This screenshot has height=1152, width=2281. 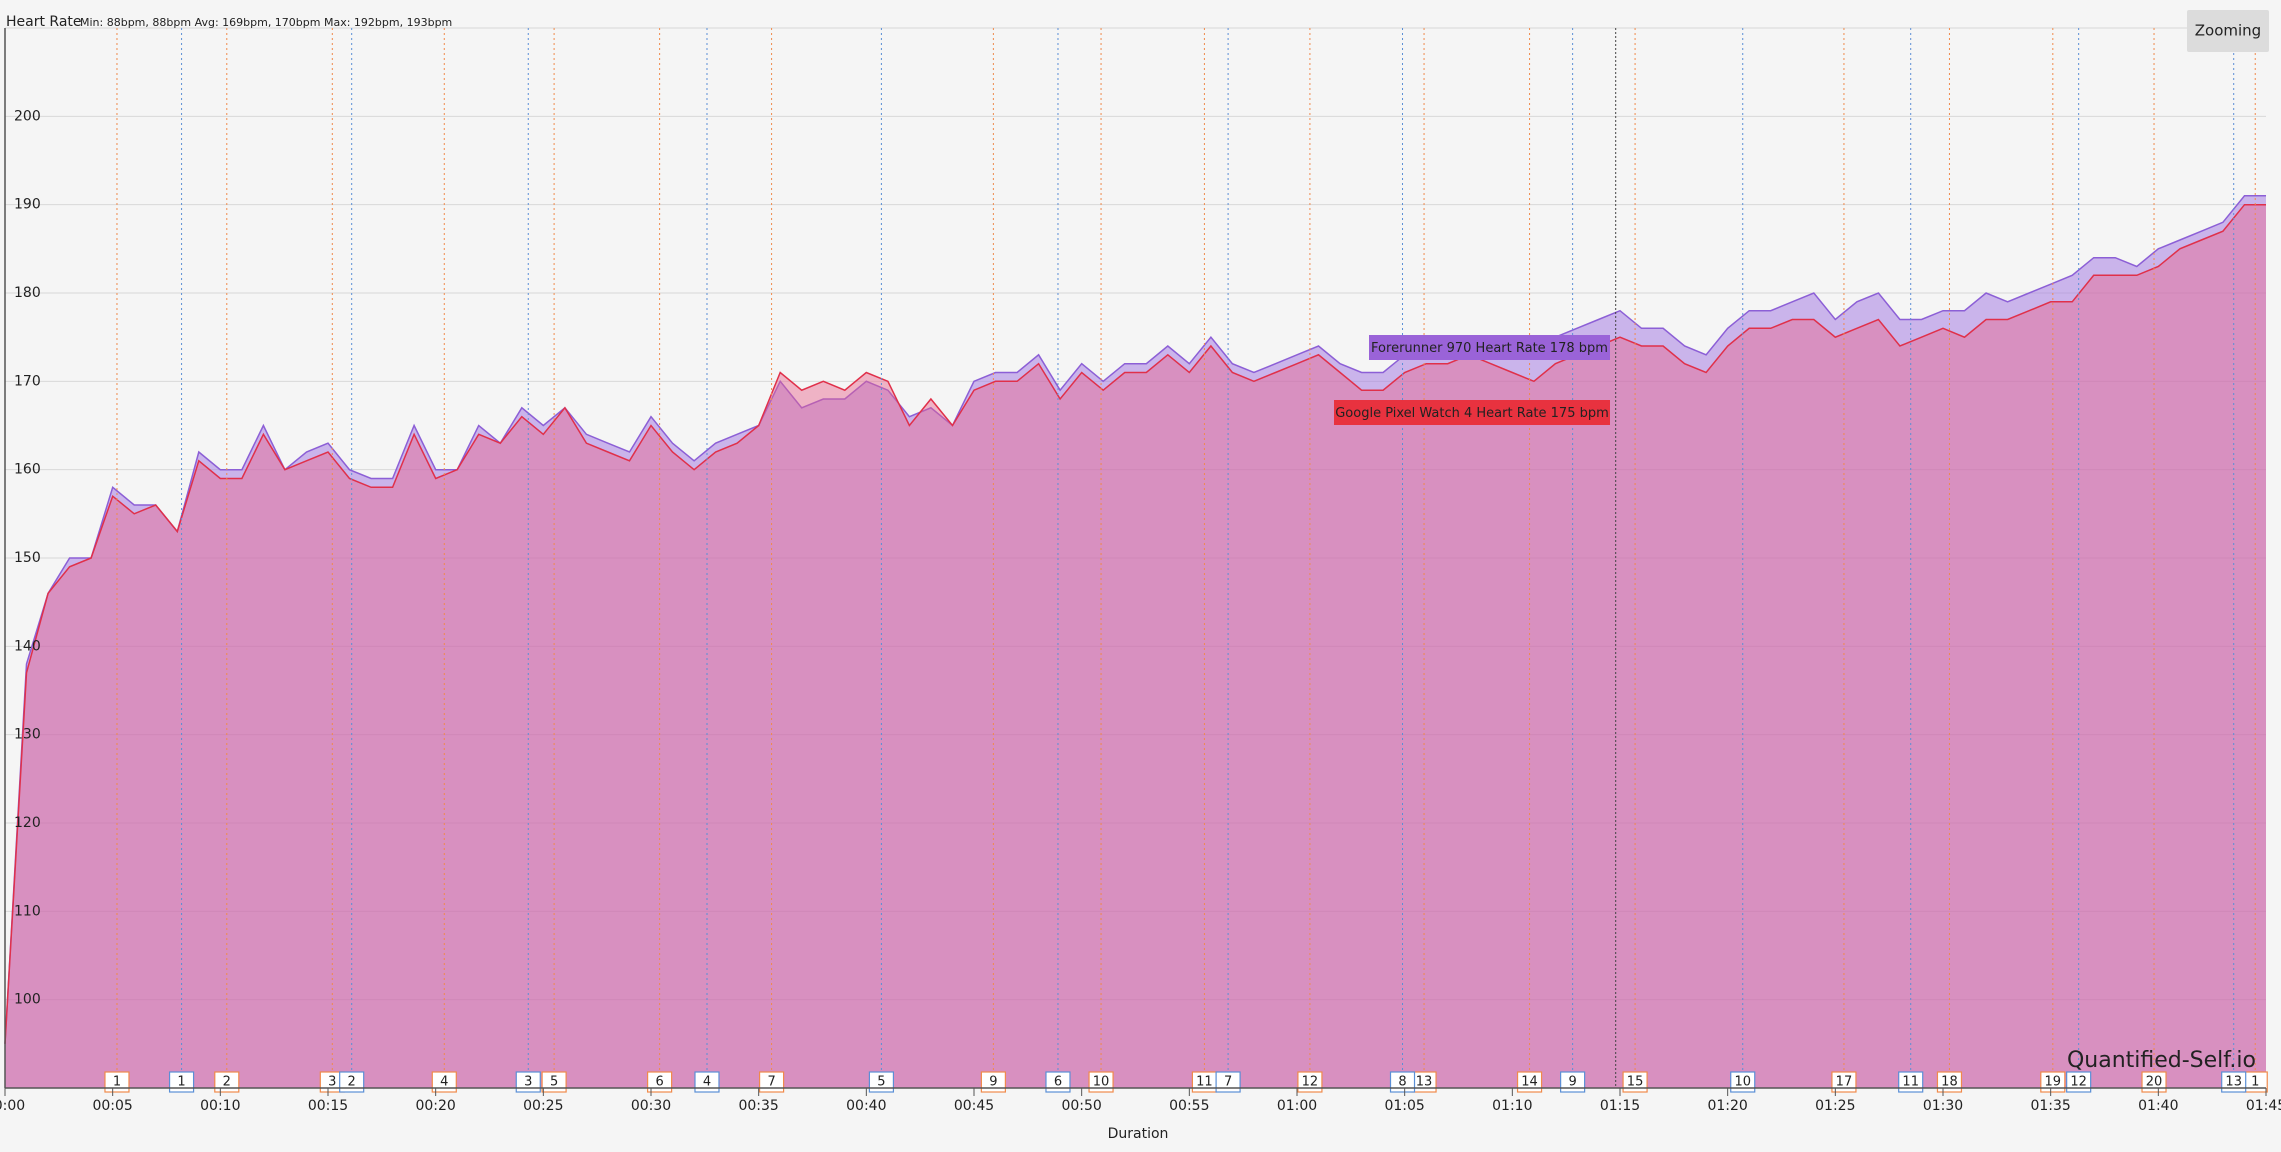 I want to click on y-tick-label: 200, so click(x=27, y=116).